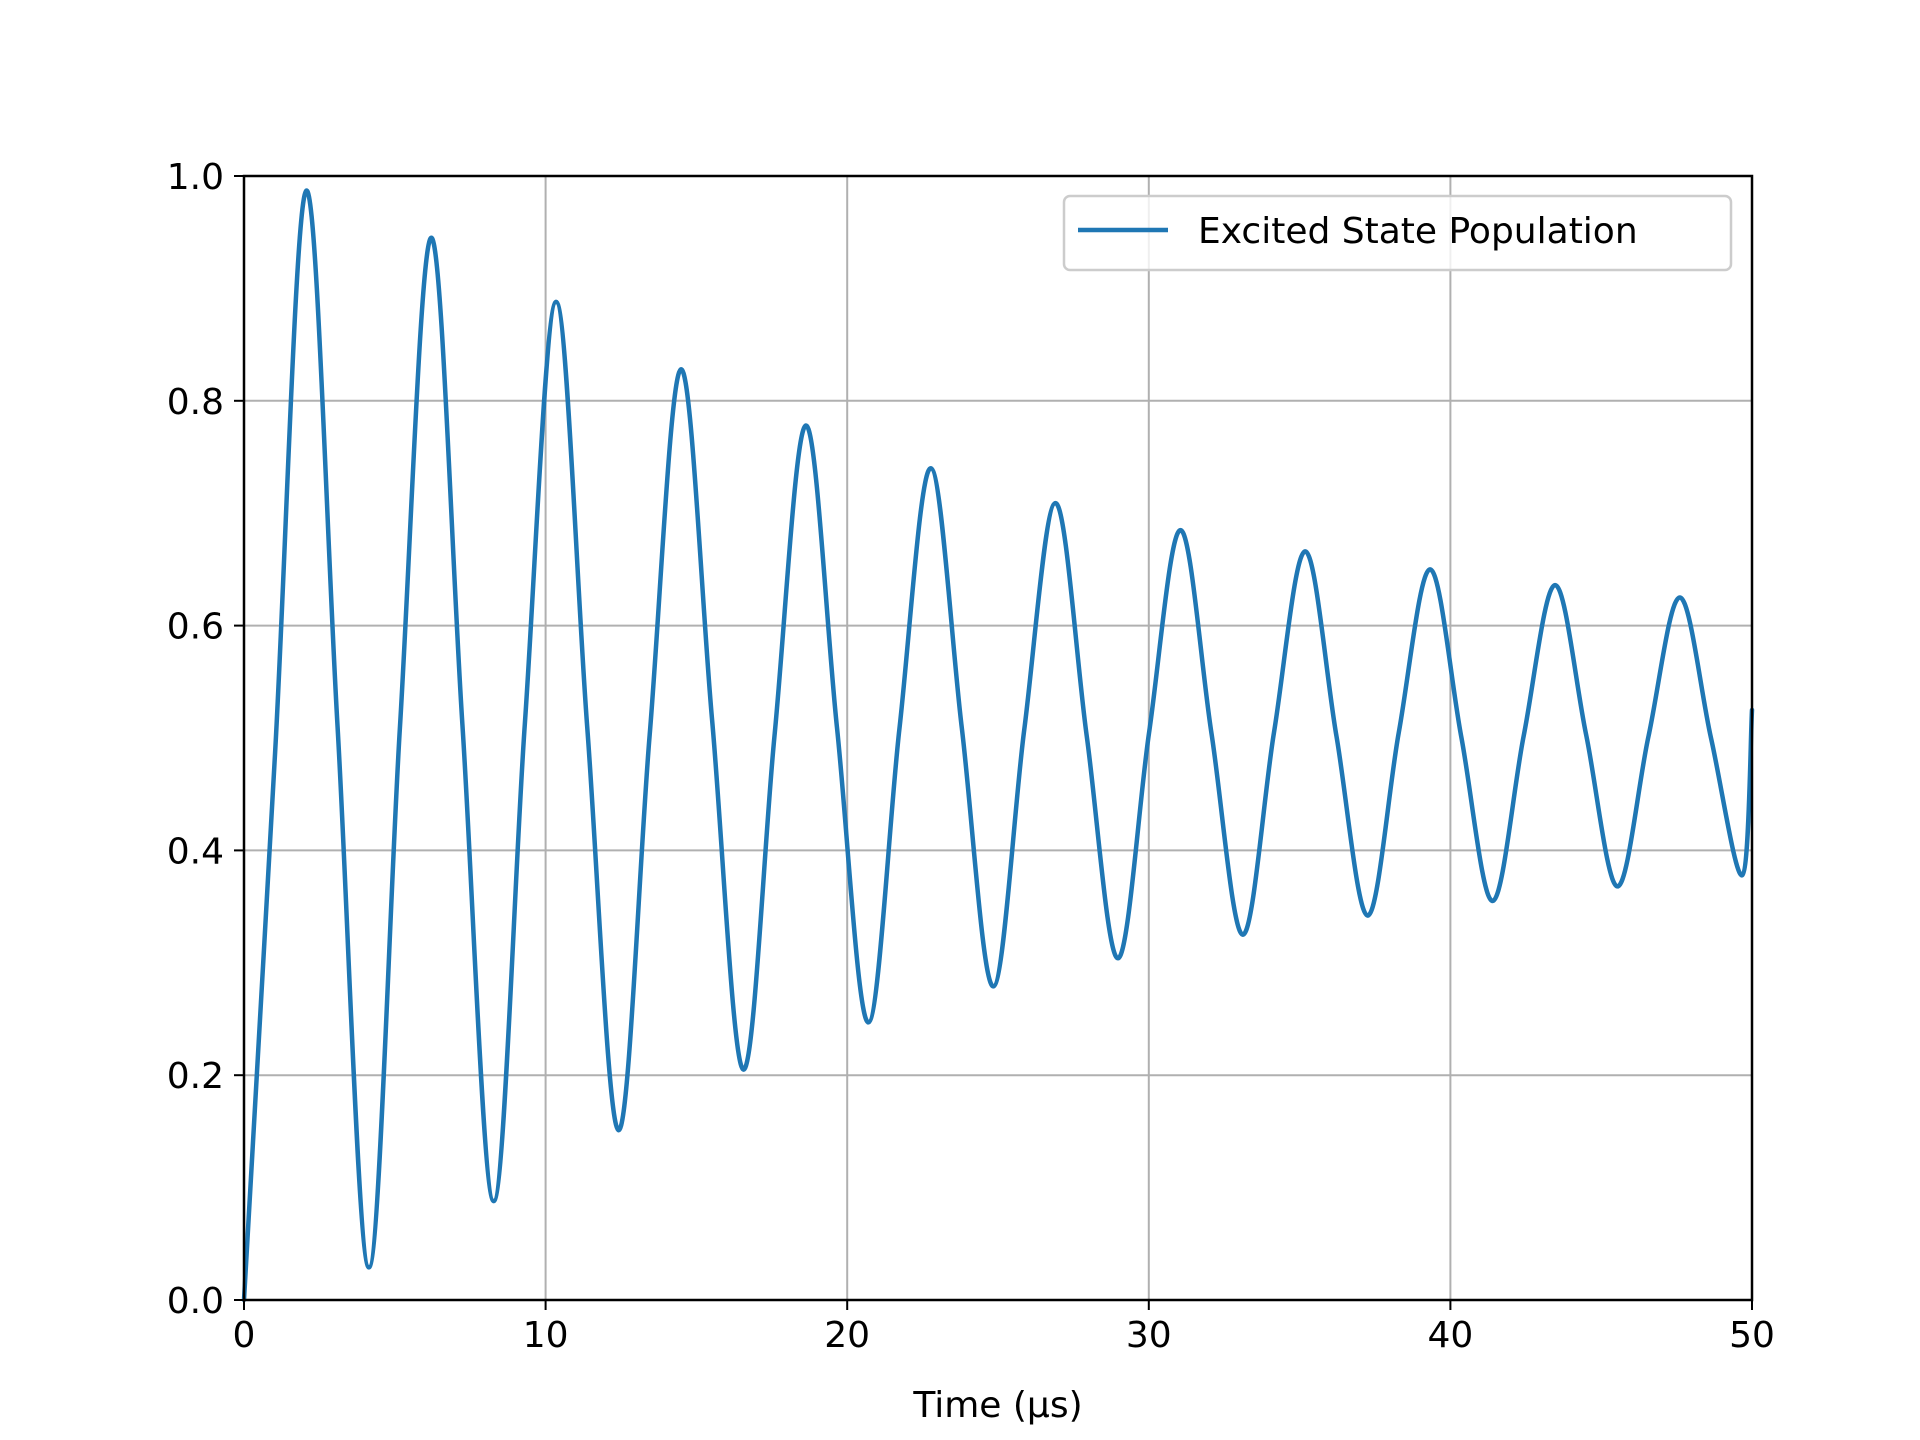 Image resolution: width=1920 pixels, height=1440 pixels. I want to click on y-tick-label: 0.8, so click(195, 402).